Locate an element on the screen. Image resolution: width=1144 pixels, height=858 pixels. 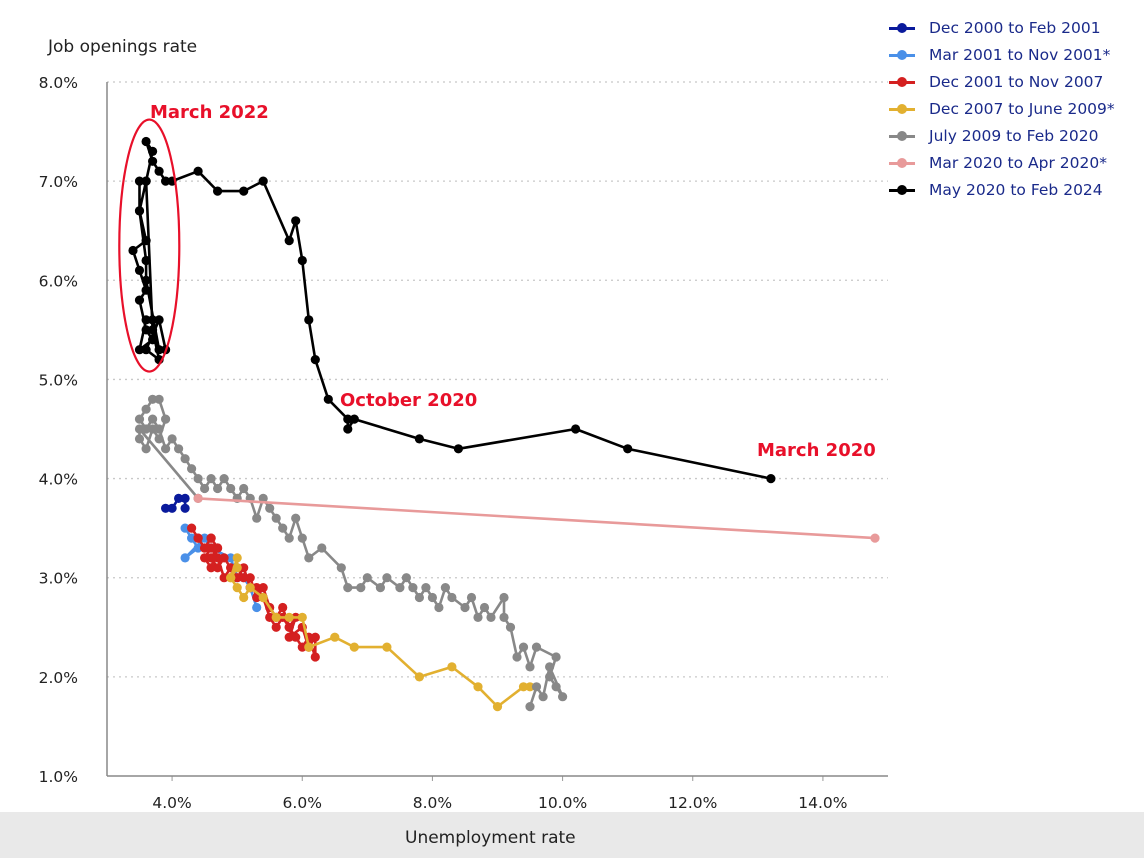
x-axis-title: Unemployment rate is located at coordinates (490, 838).